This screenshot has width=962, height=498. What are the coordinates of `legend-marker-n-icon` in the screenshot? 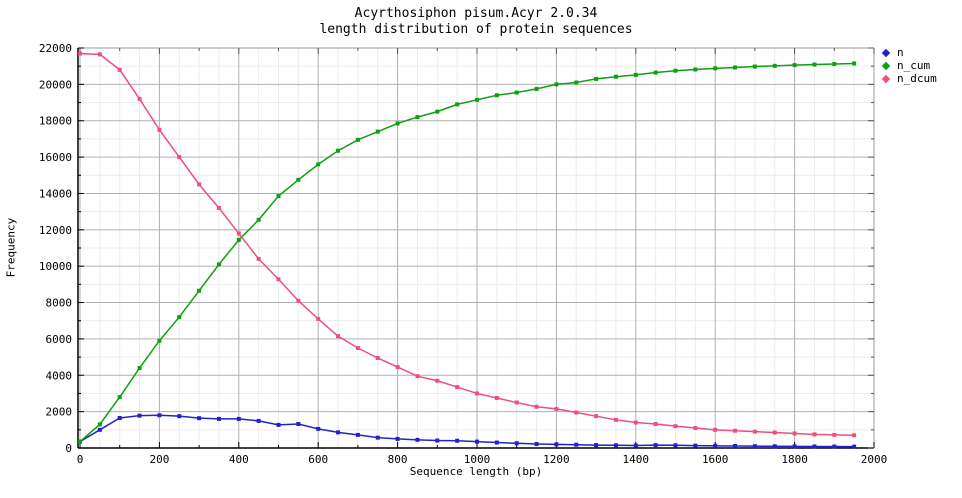 It's located at (886, 52).